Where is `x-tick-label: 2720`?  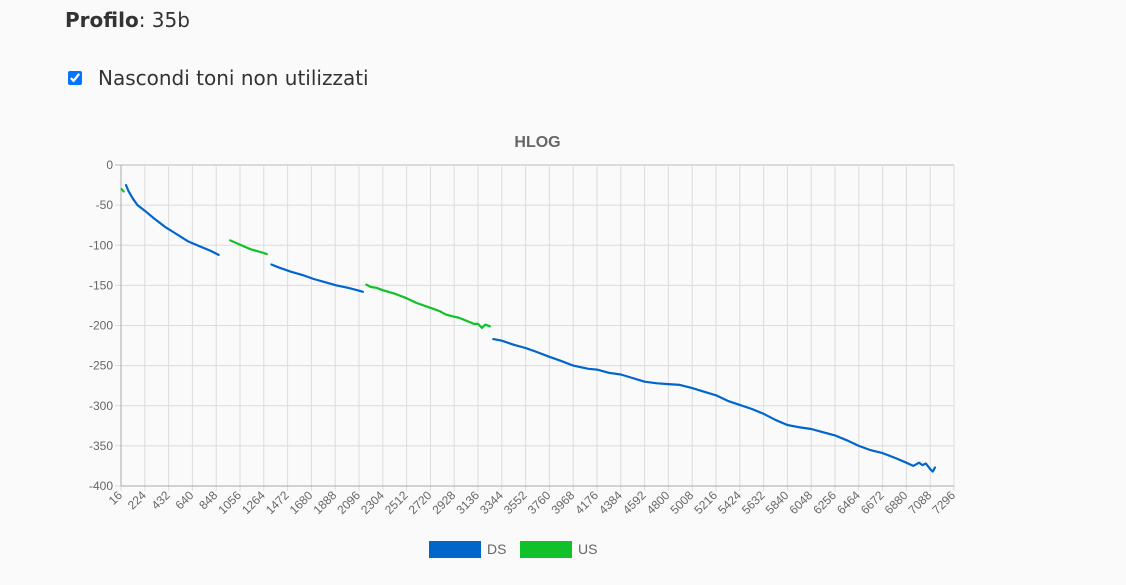 x-tick-label: 2720 is located at coordinates (420, 502).